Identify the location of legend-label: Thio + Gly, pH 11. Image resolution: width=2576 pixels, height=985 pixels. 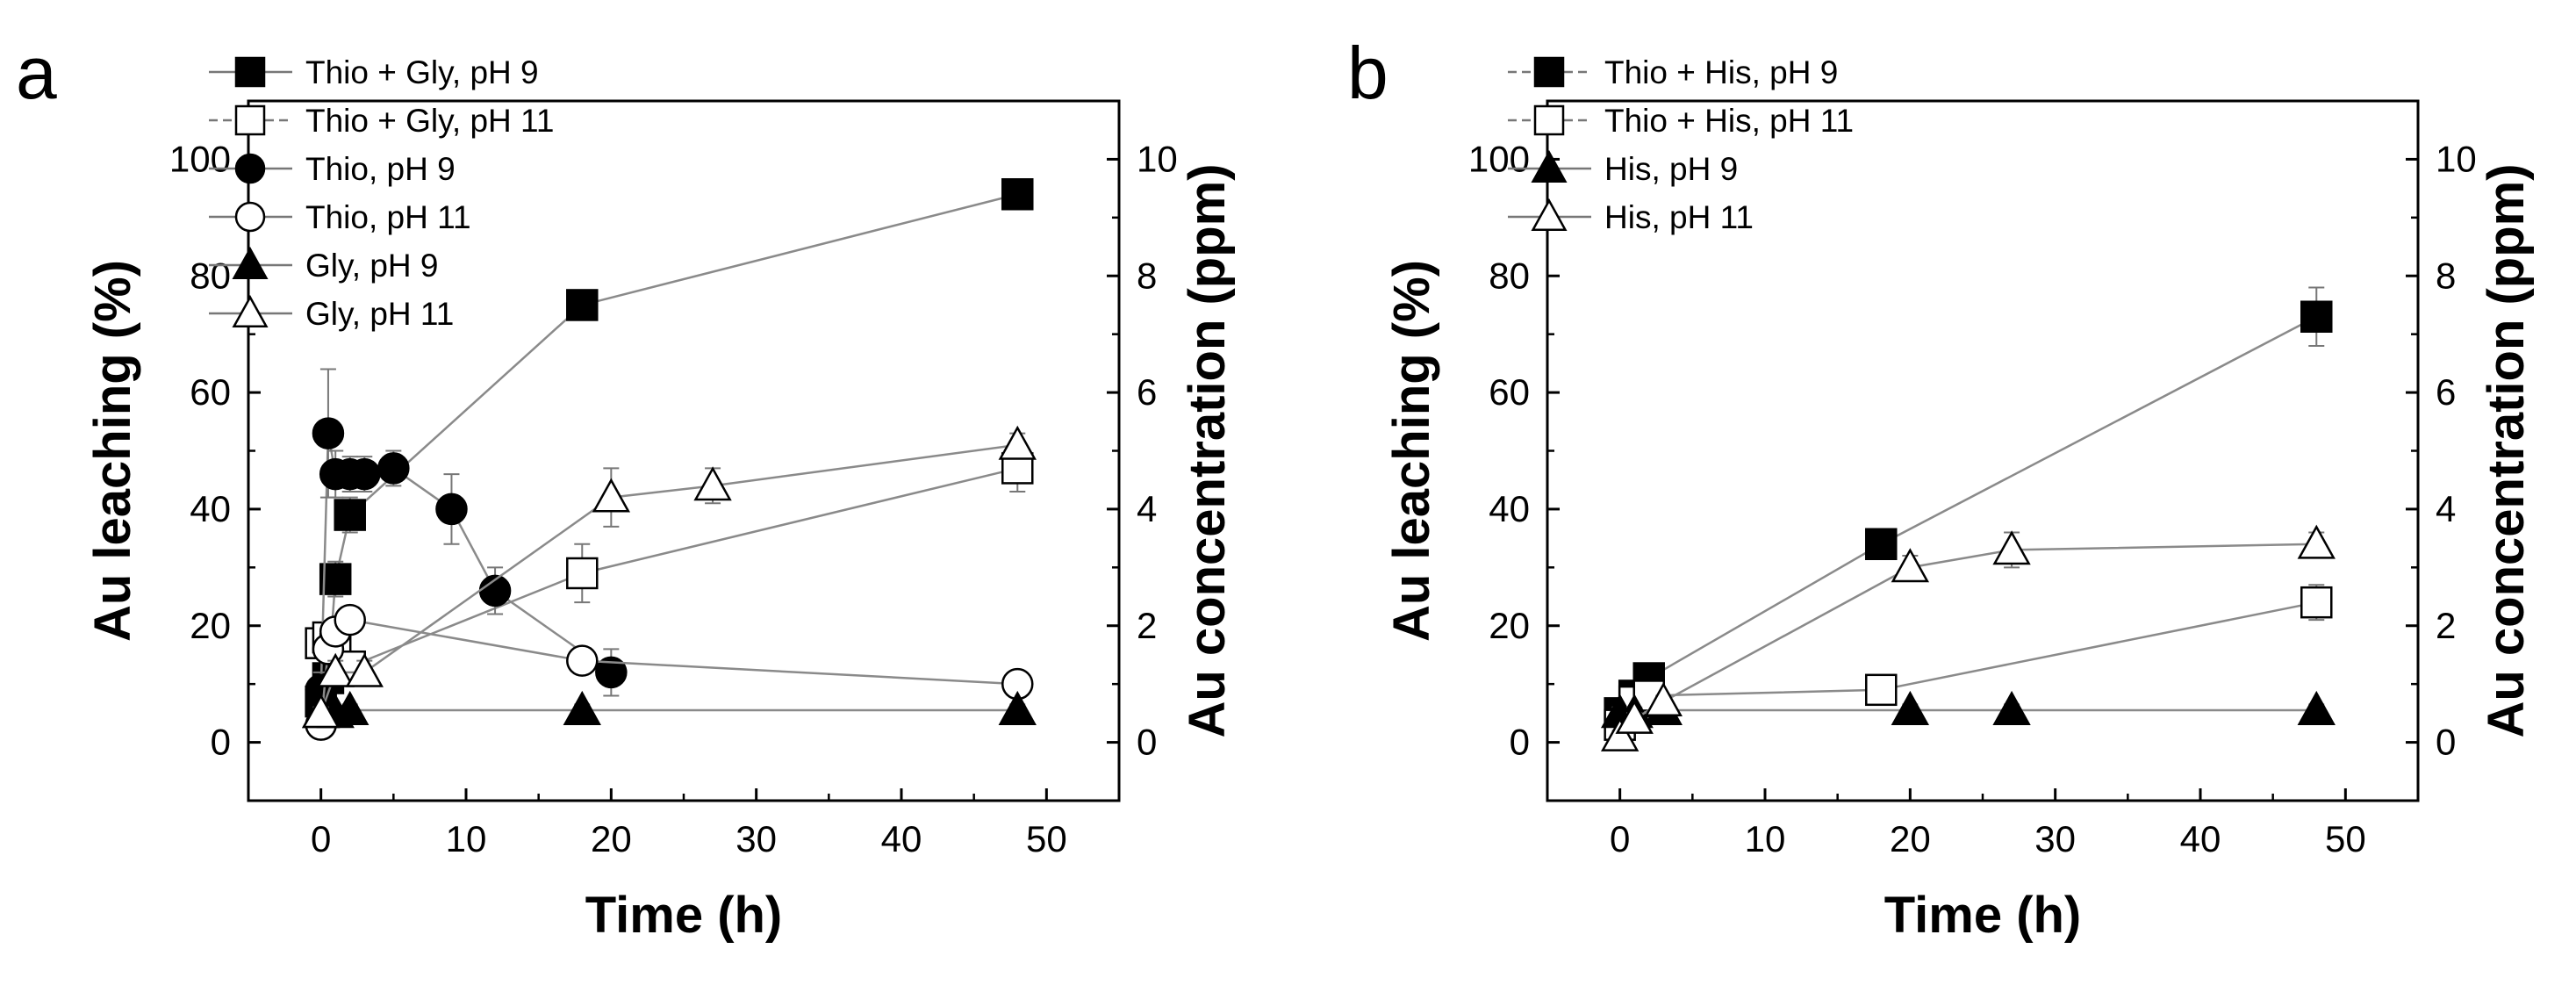
(429, 121).